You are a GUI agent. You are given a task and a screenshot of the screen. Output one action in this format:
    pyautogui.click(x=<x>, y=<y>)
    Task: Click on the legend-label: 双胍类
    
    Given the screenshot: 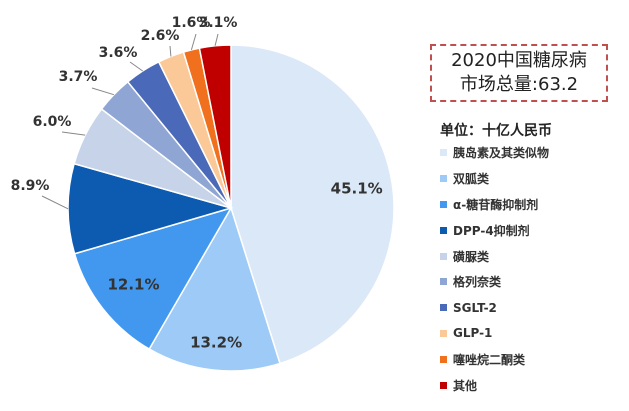 What is the action you would take?
    pyautogui.click(x=471, y=179)
    